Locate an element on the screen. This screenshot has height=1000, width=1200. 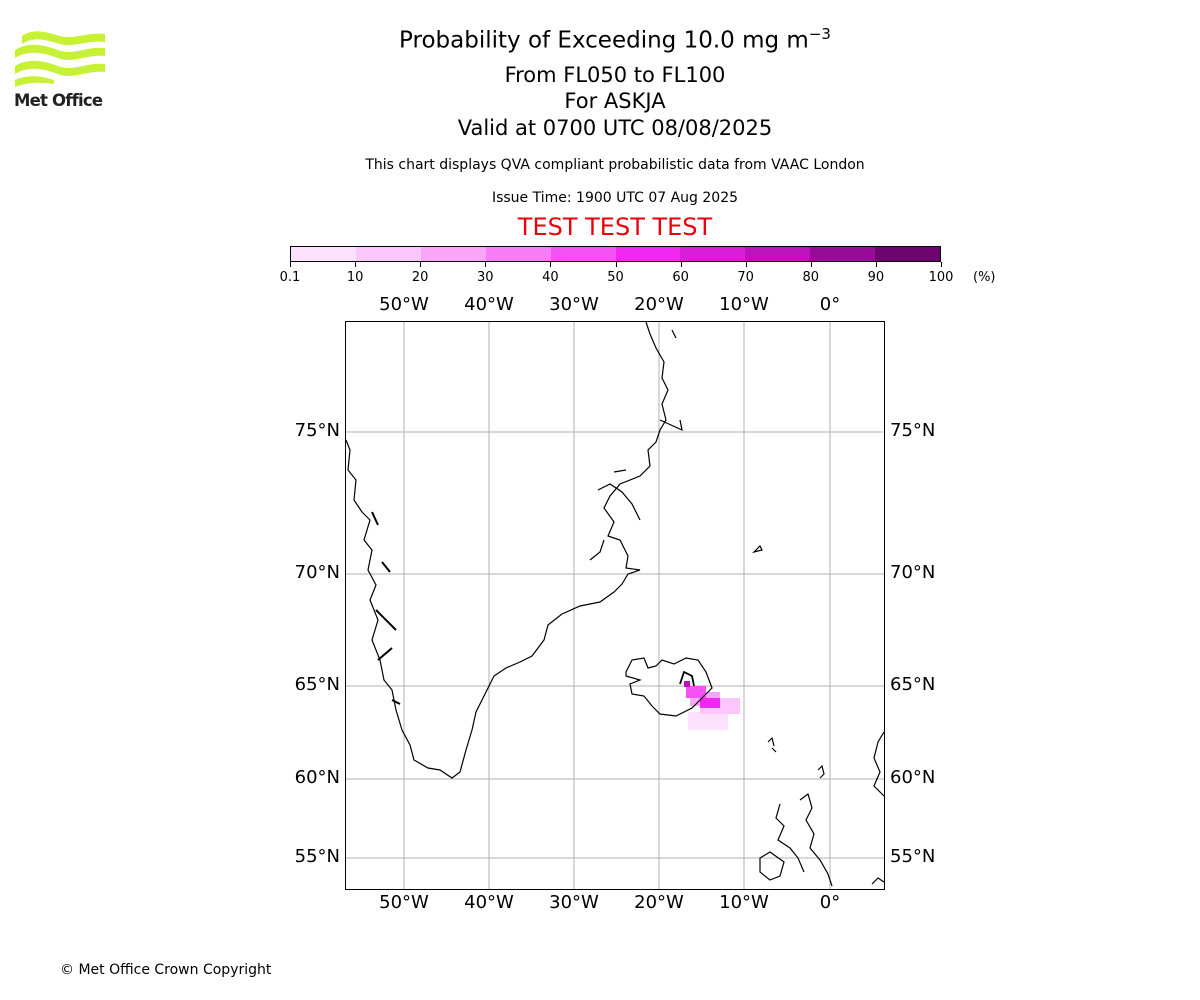
colorbar-tick-label: 50 is located at coordinates (615, 277).